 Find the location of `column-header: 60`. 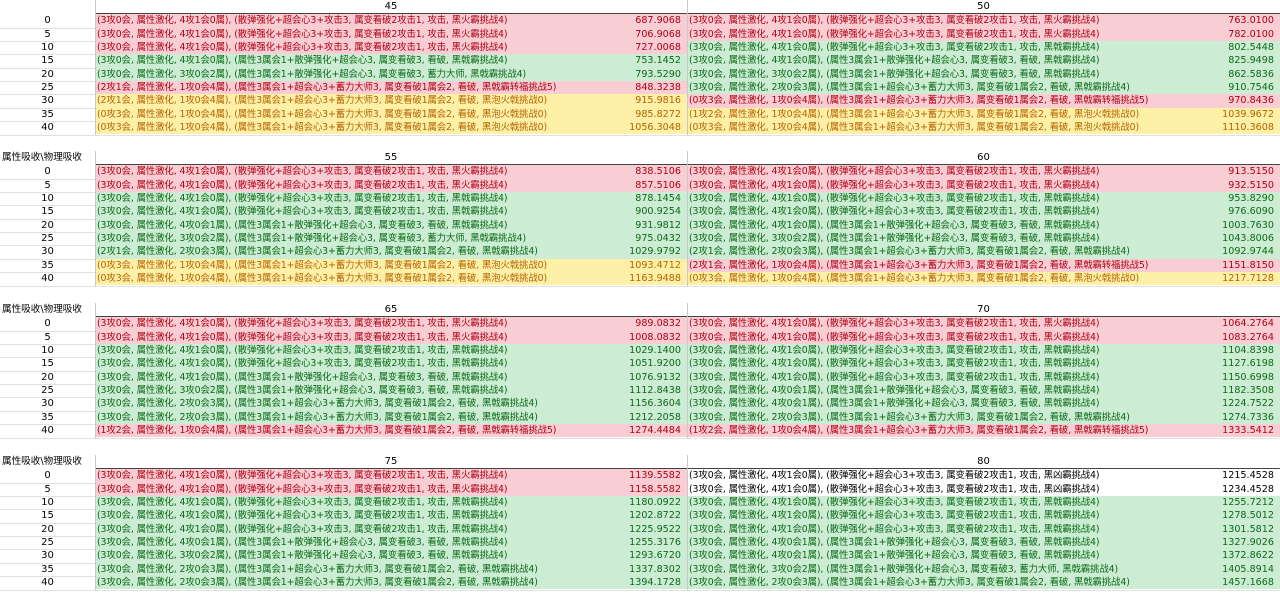

column-header: 60 is located at coordinates (983, 157).